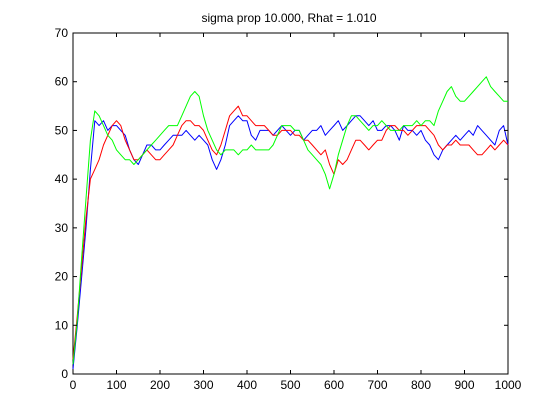 The image size is (560, 420). What do you see at coordinates (73, 385) in the screenshot?
I see `x-tick-label: 0` at bounding box center [73, 385].